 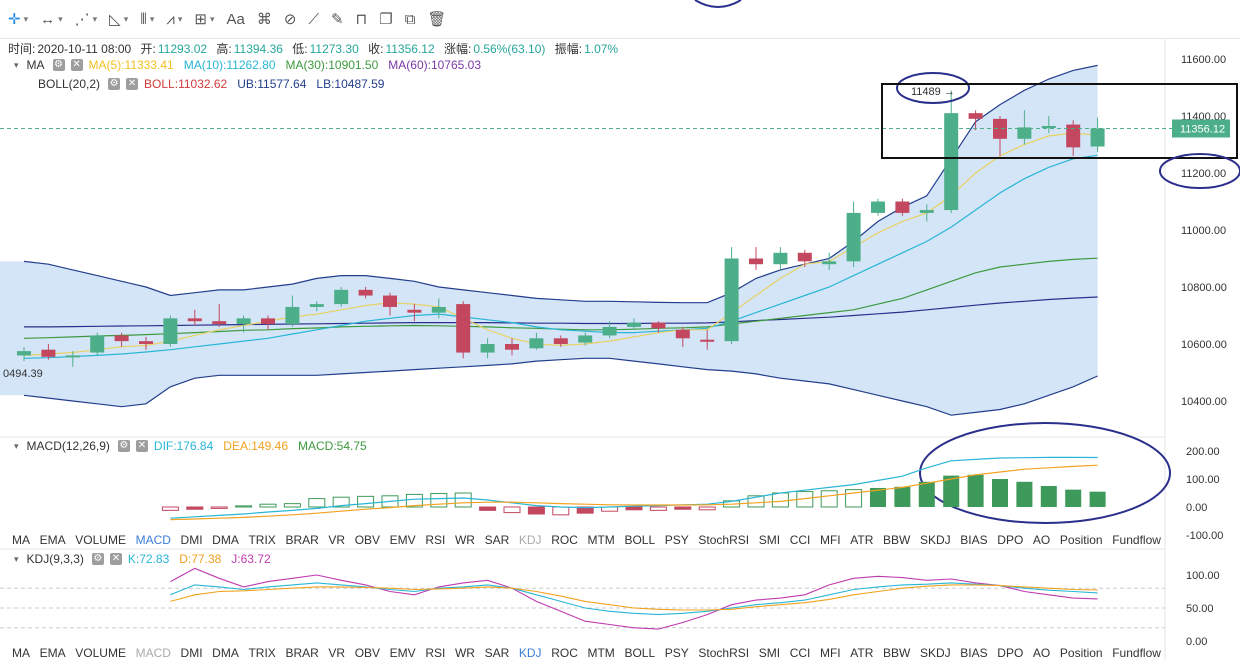 I want to click on horizontal-line-icon: ↔ ▾, so click(x=51, y=19).